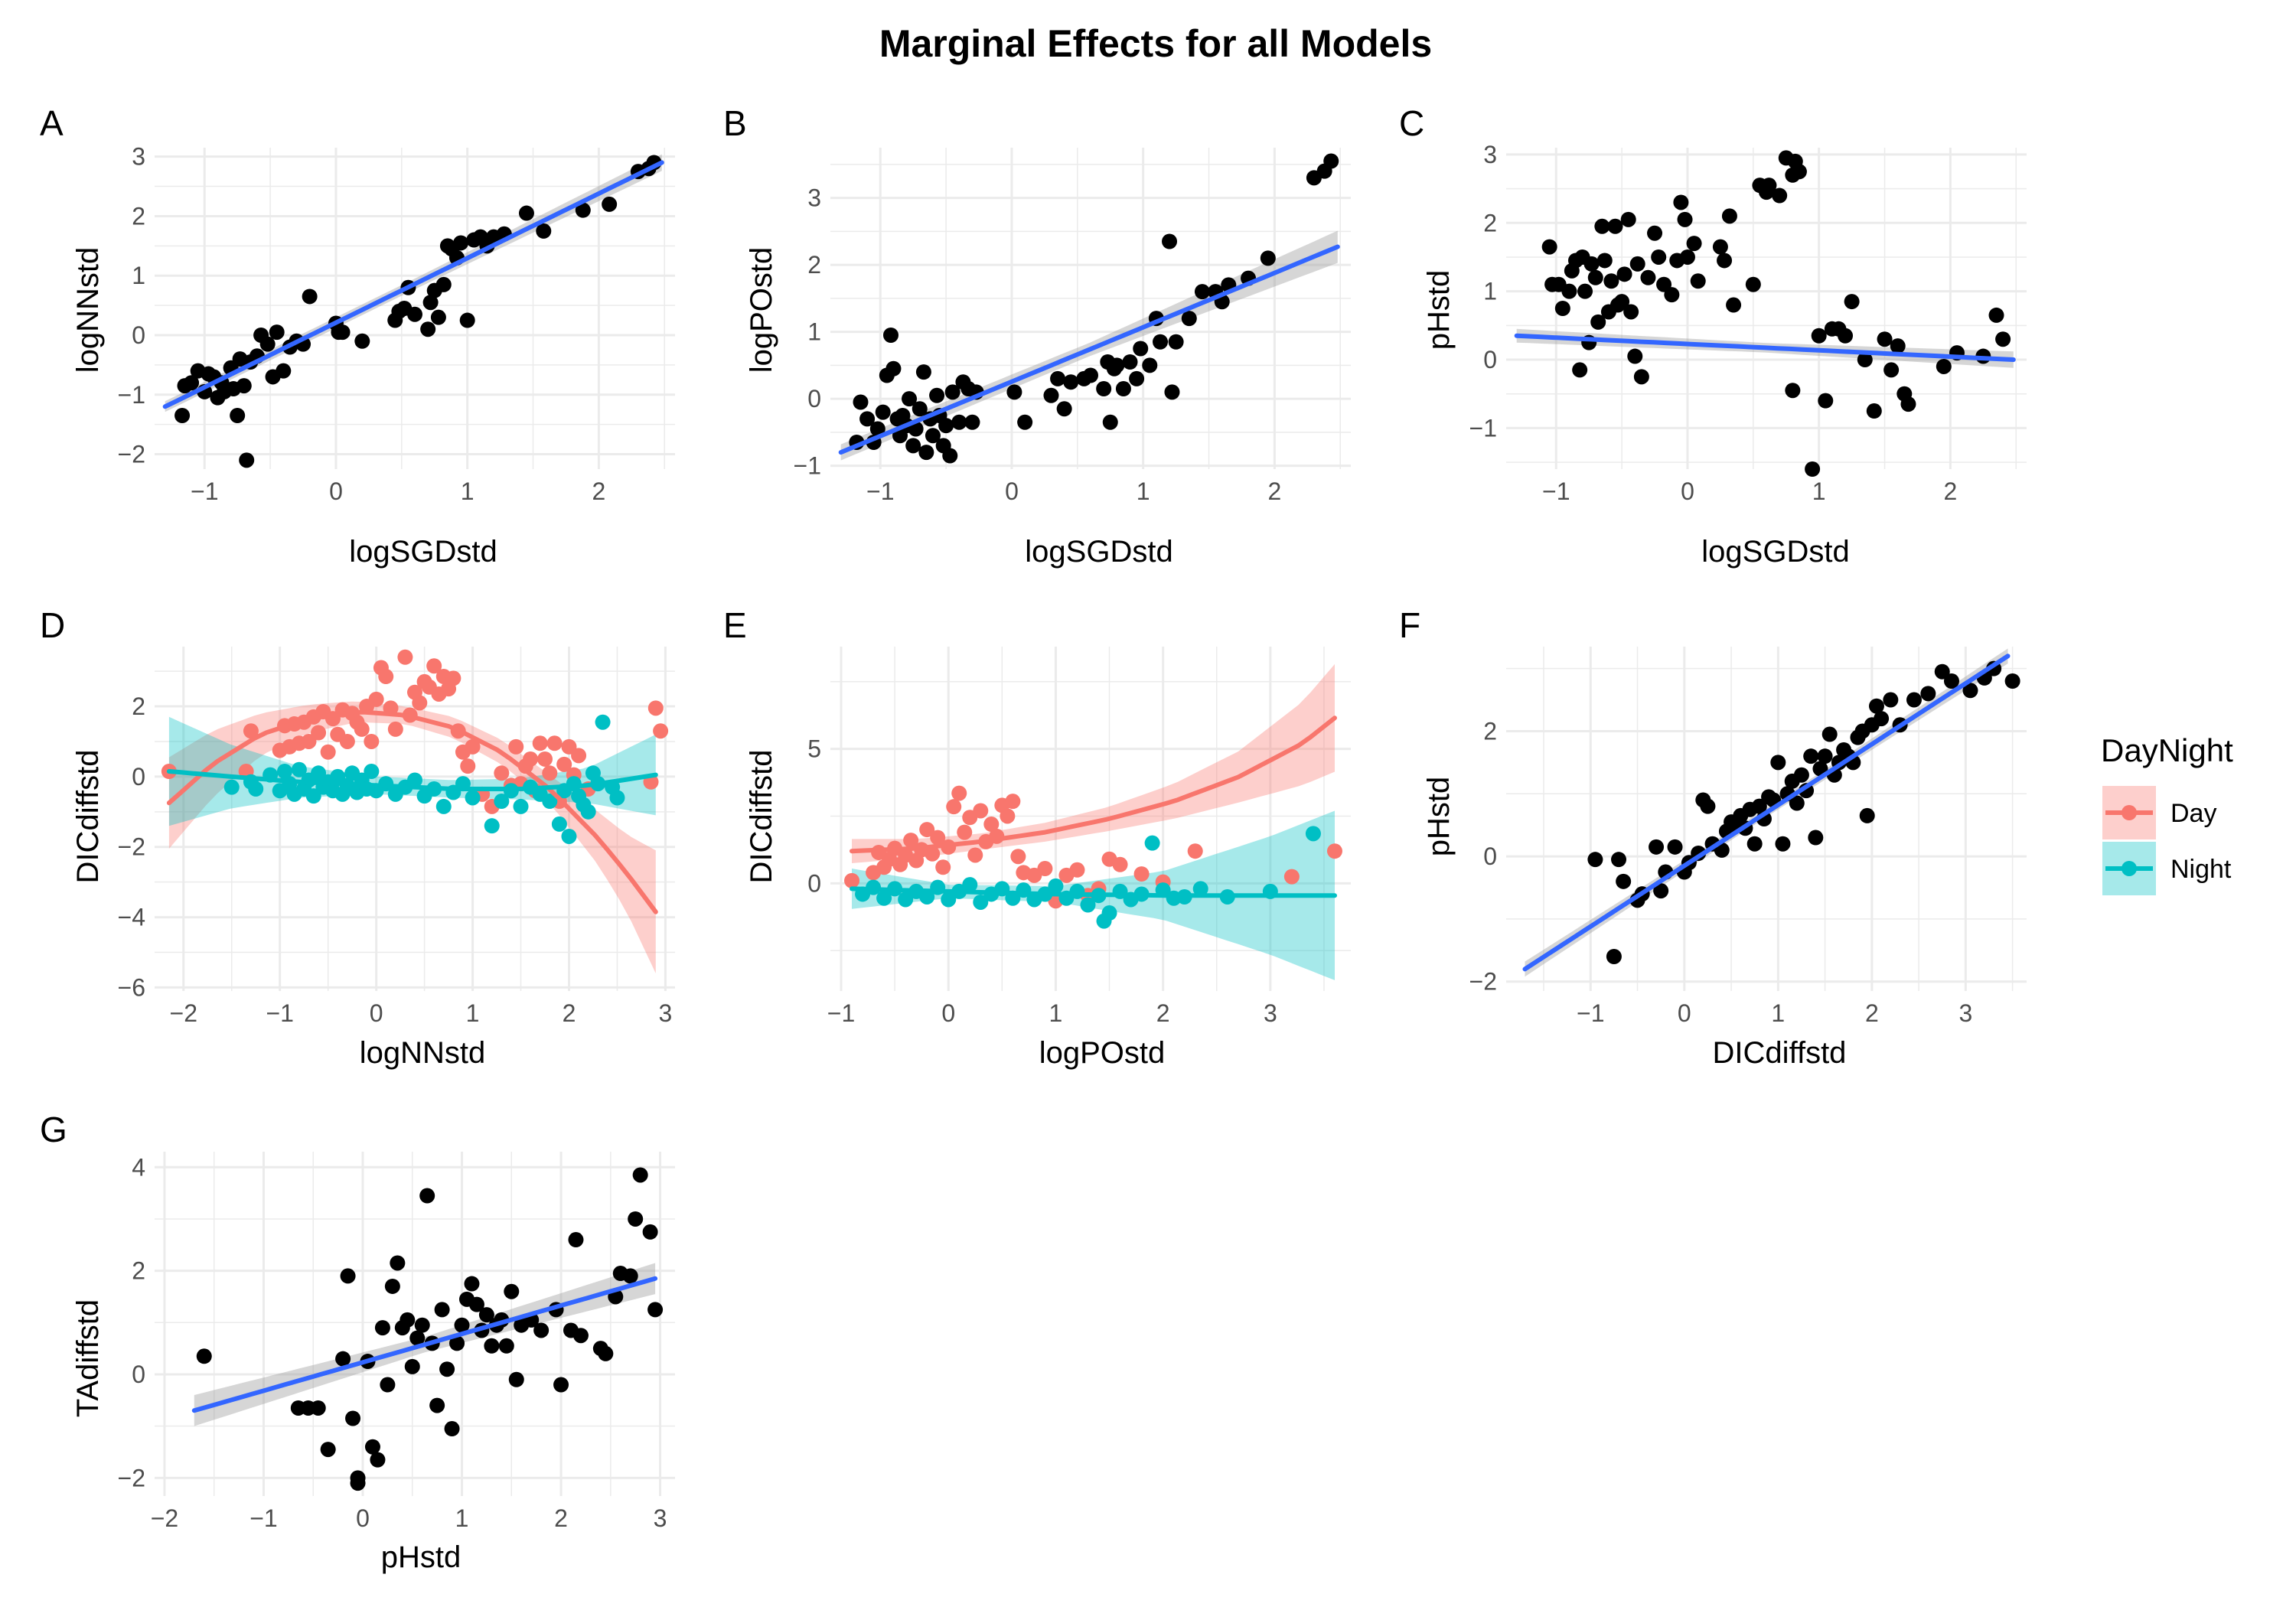 The width and height of the screenshot is (2296, 1607). I want to click on panel-tag: A, so click(52, 123).